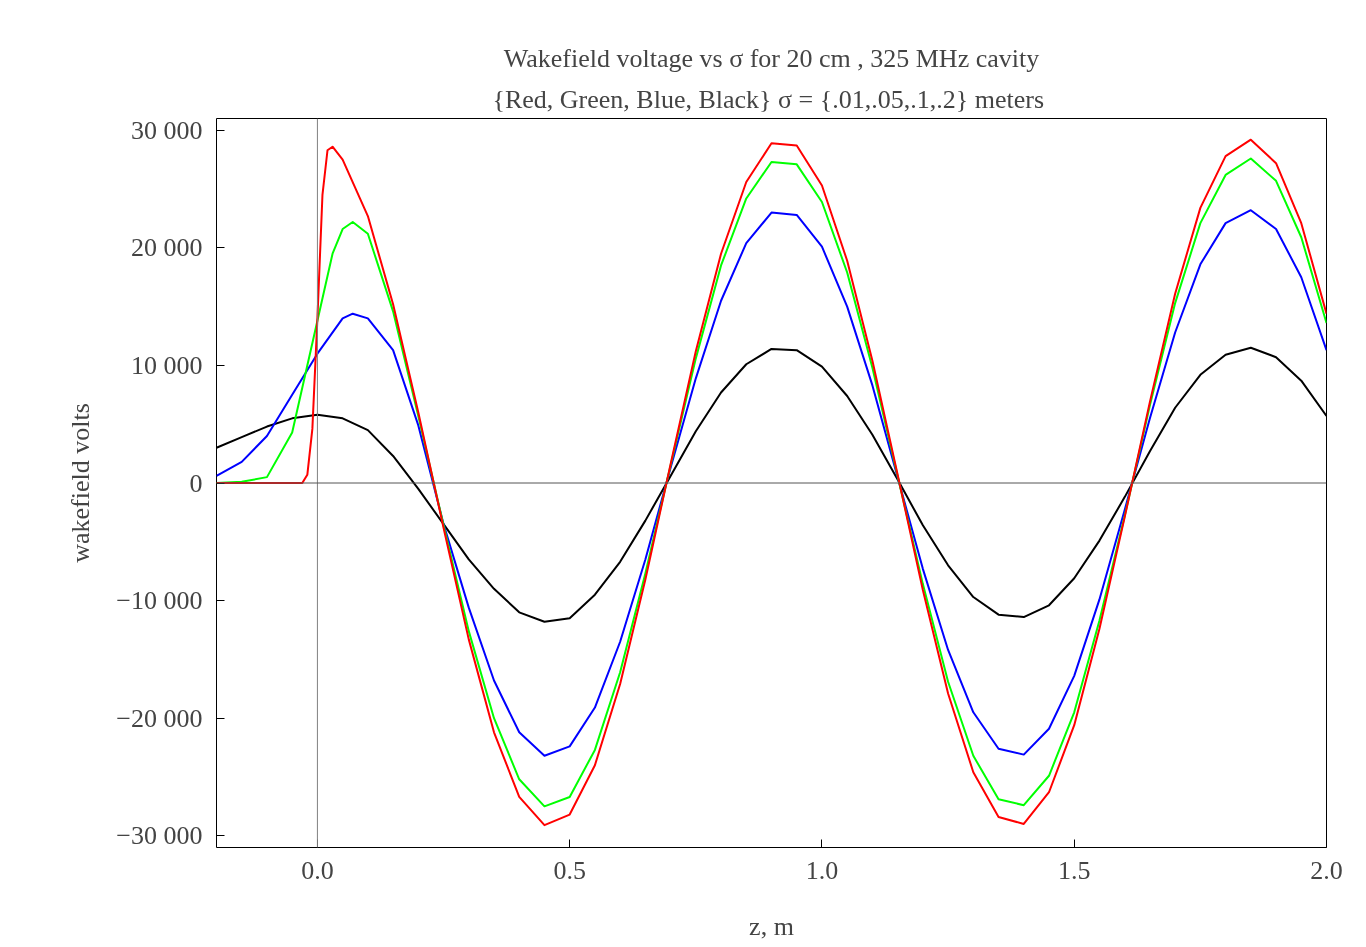 The width and height of the screenshot is (1366, 947). What do you see at coordinates (167, 130) in the screenshot?
I see `y-tick-label: 30 000` at bounding box center [167, 130].